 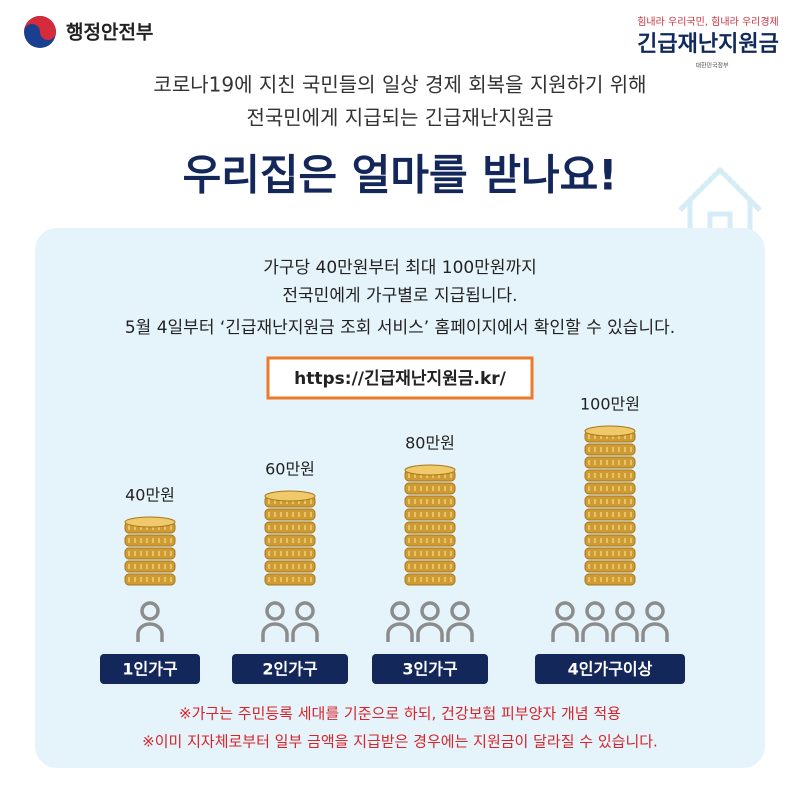 What do you see at coordinates (150, 495) in the screenshot?
I see `amount: 40만원` at bounding box center [150, 495].